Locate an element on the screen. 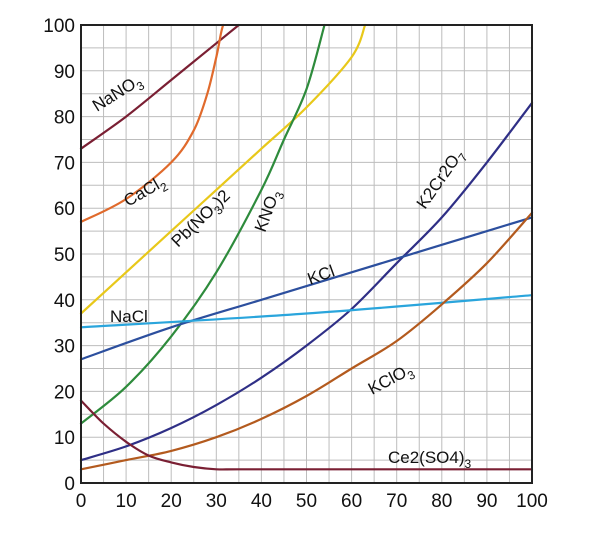 This screenshot has width=598, height=536. series-line-nano3 is located at coordinates (159, 86).